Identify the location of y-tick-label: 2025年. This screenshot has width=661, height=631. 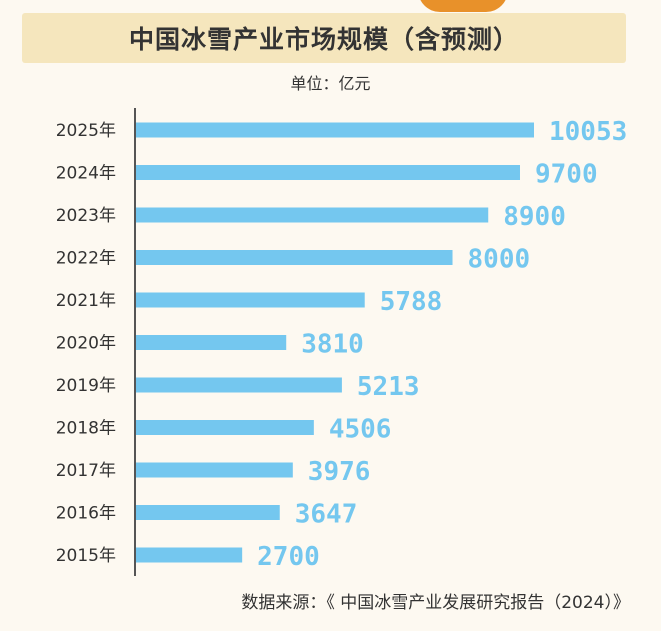
(86, 131).